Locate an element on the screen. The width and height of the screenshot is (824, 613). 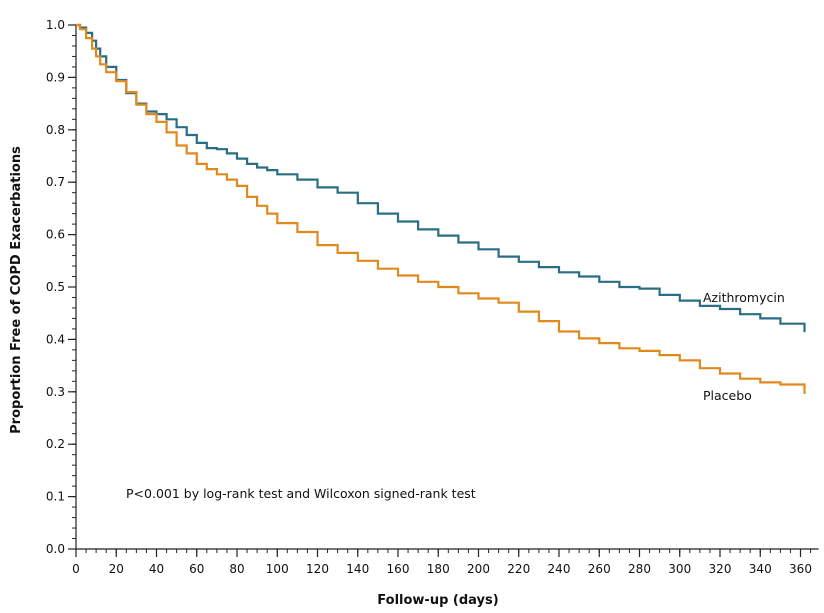
x-tick-label: 320 is located at coordinates (720, 569).